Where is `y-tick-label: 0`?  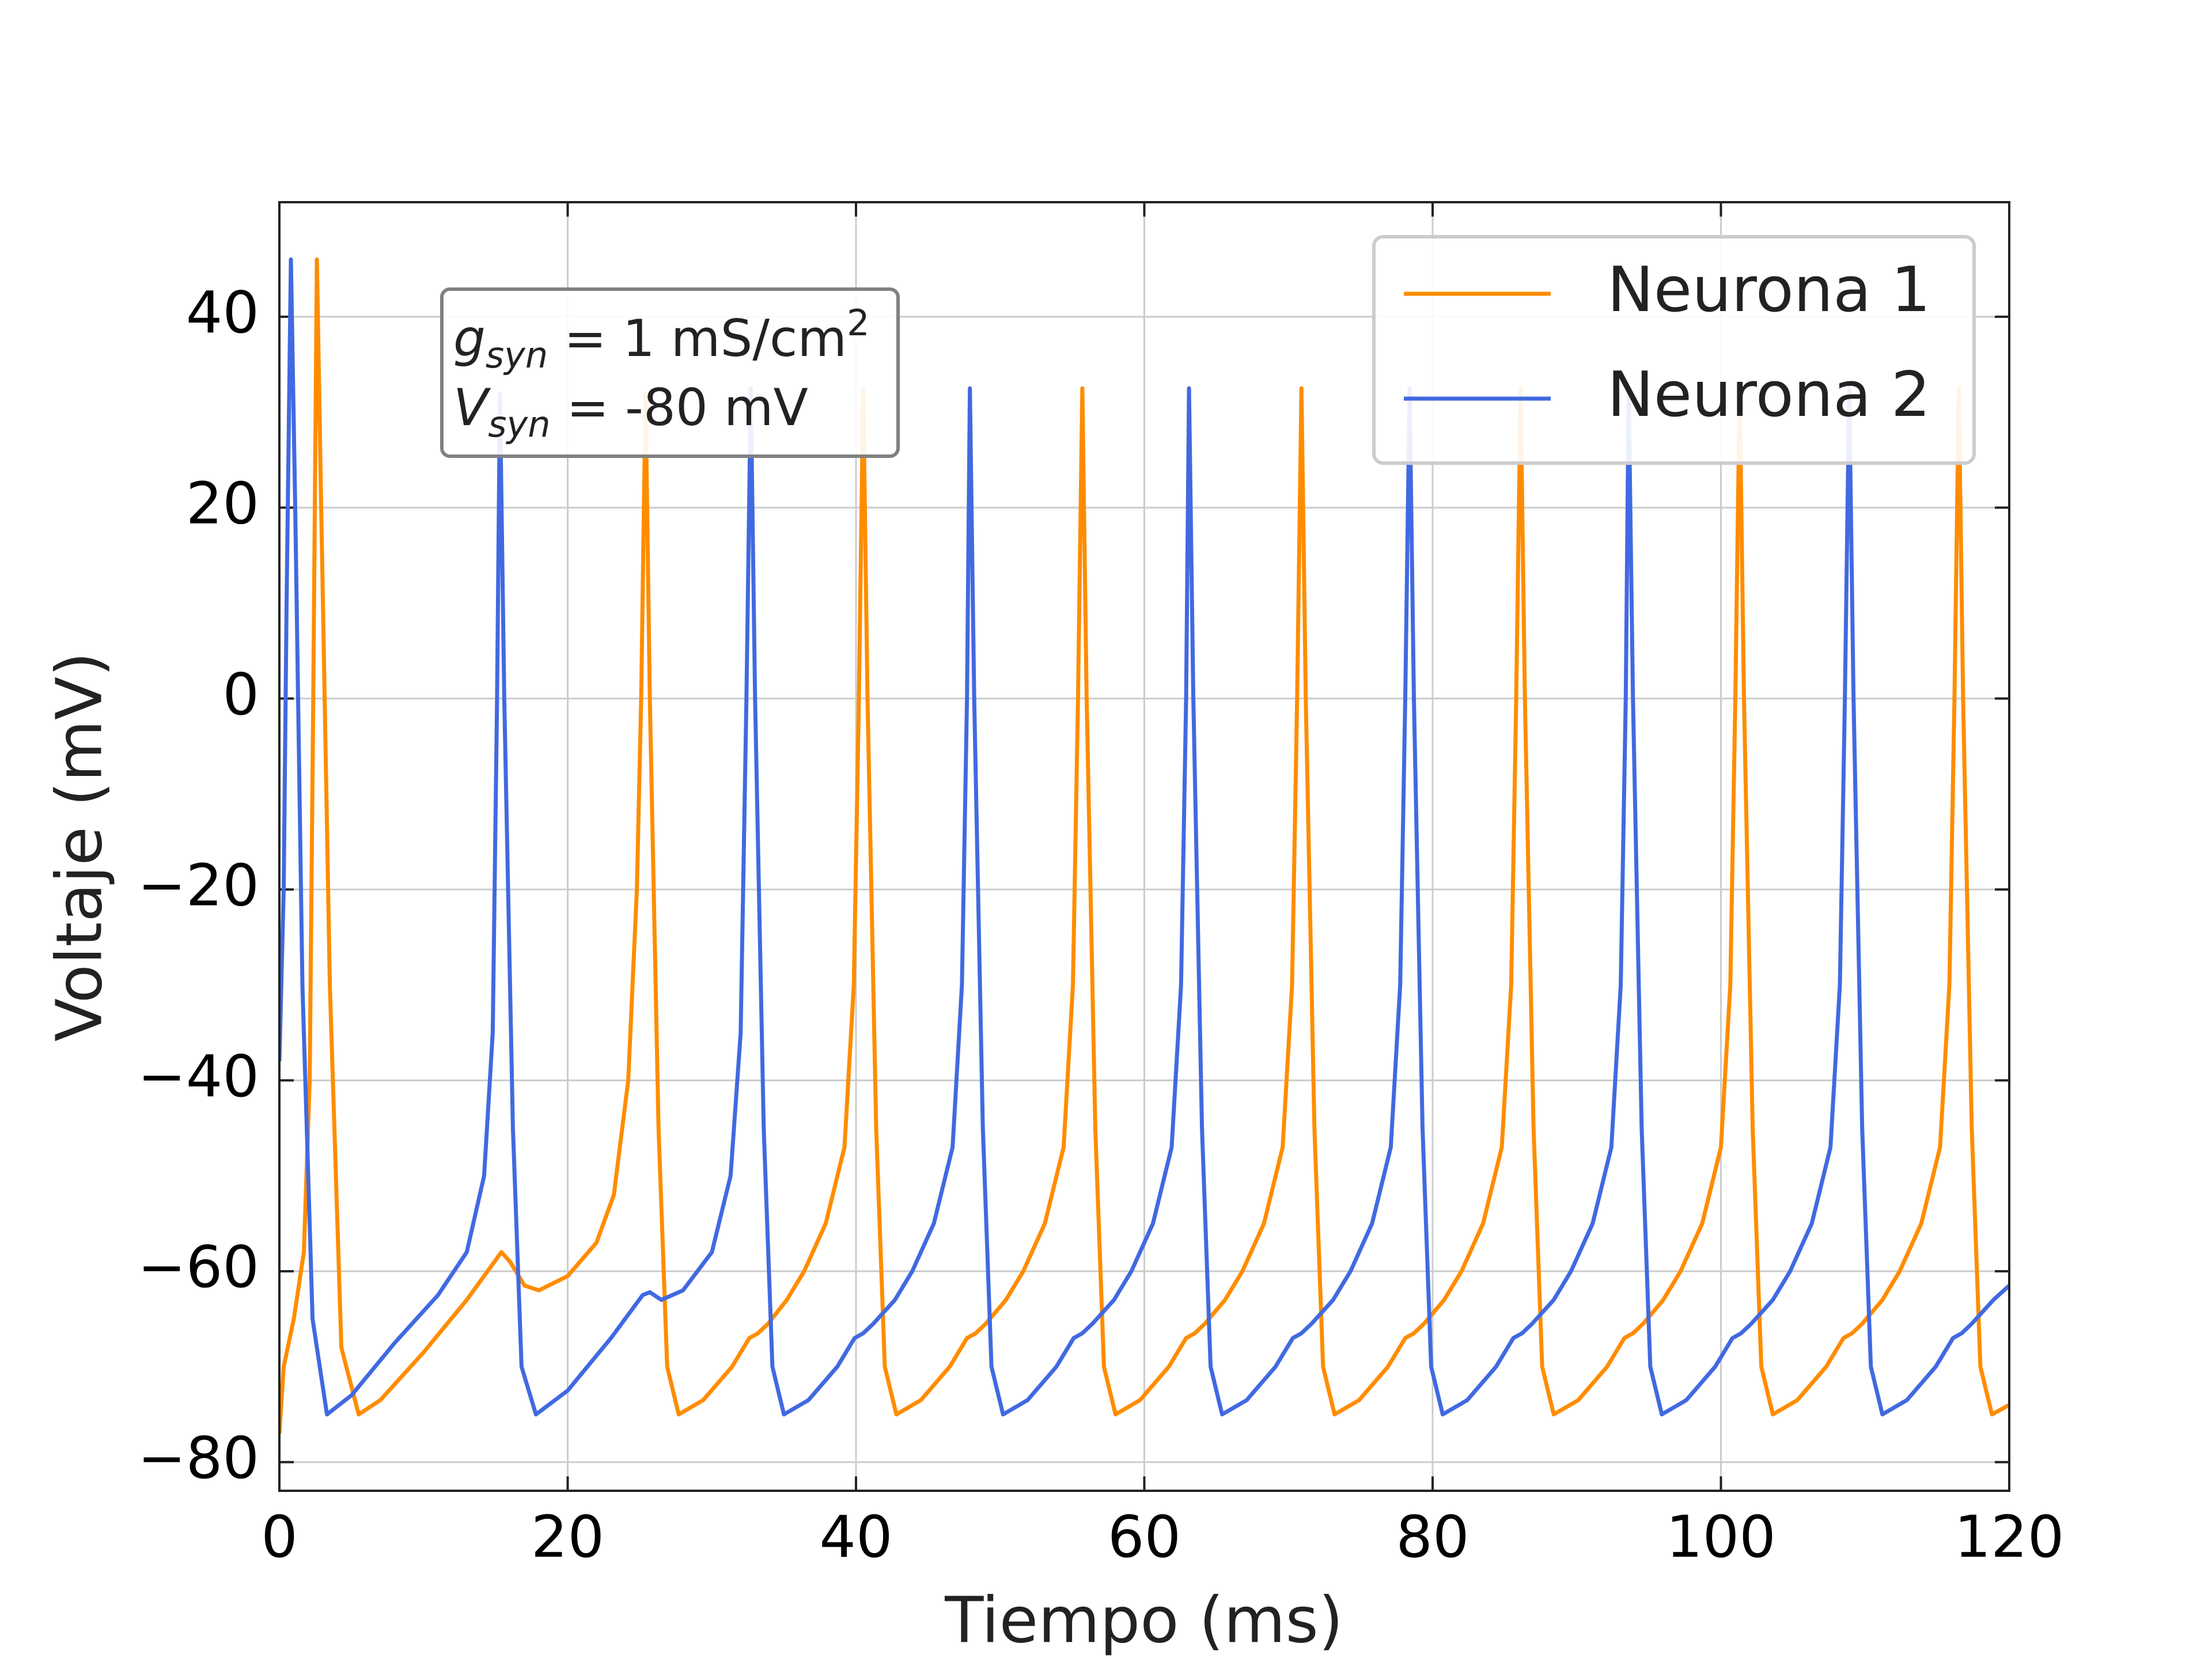 y-tick-label: 0 is located at coordinates (240, 694).